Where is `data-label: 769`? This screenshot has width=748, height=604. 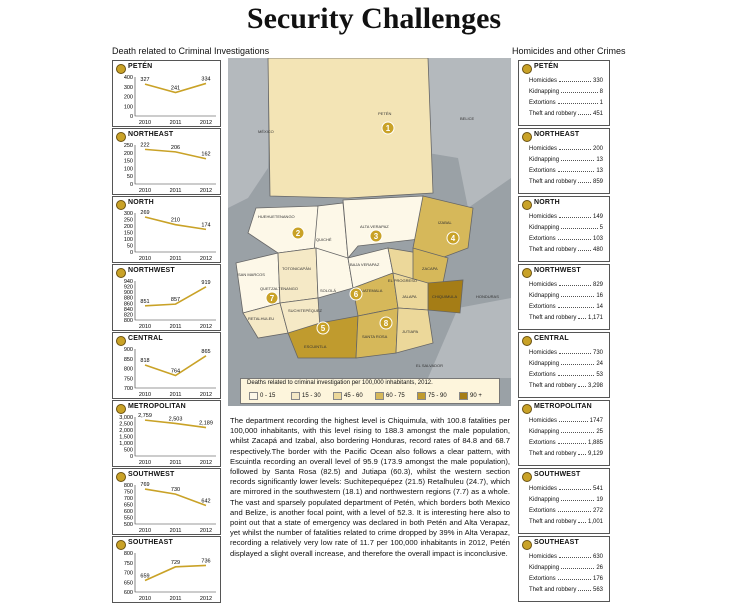
data-label: 769 is located at coordinates (144, 485).